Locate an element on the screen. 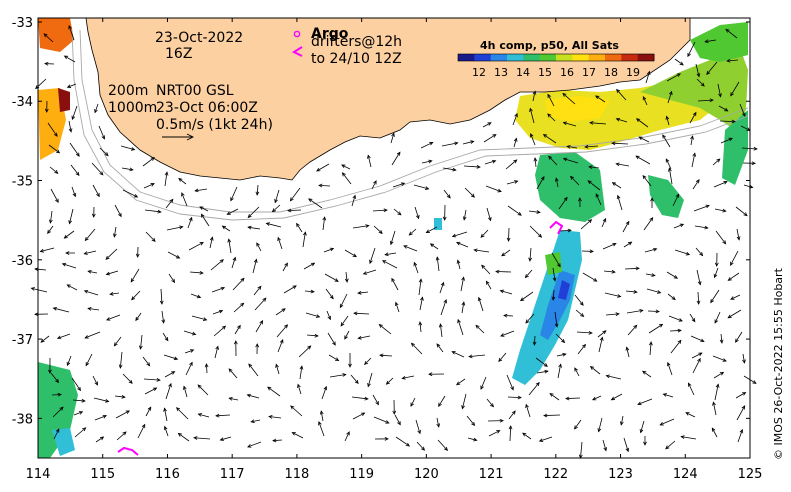 Image resolution: width=791 pixels, height=492 pixels. y-tick-label: -38 is located at coordinates (22, 419).